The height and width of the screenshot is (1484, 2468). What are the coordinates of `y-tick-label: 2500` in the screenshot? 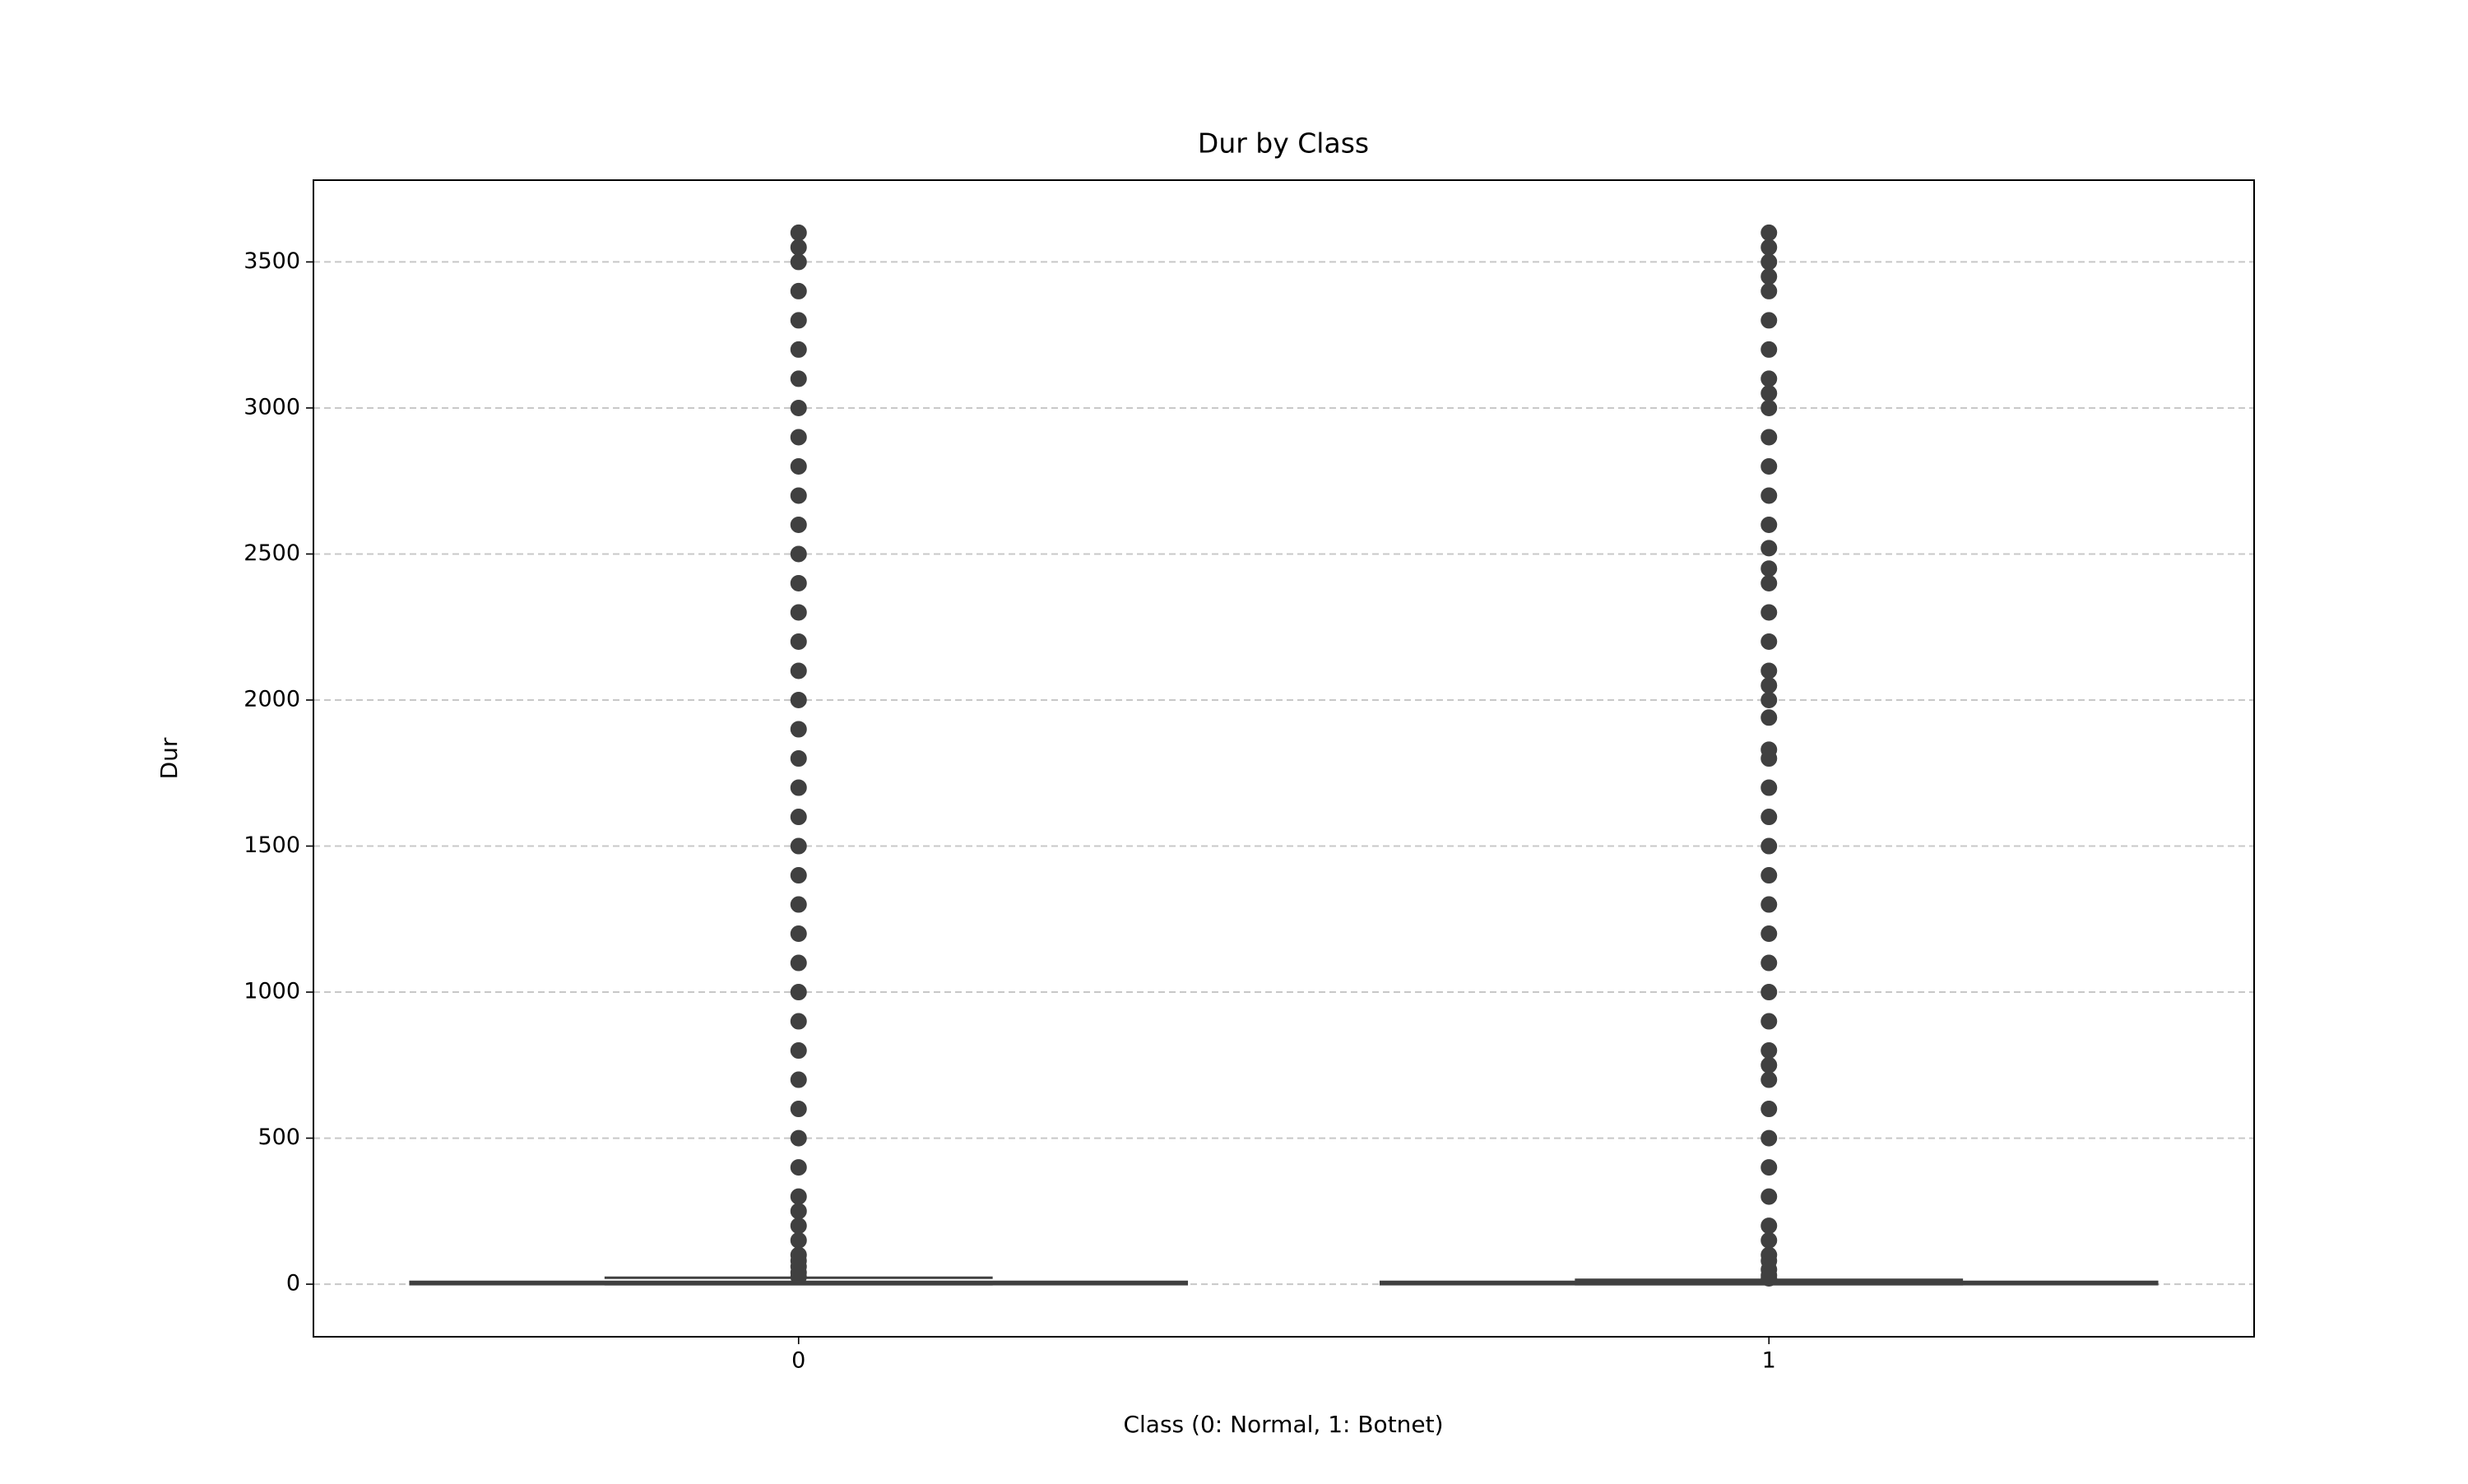 It's located at (272, 553).